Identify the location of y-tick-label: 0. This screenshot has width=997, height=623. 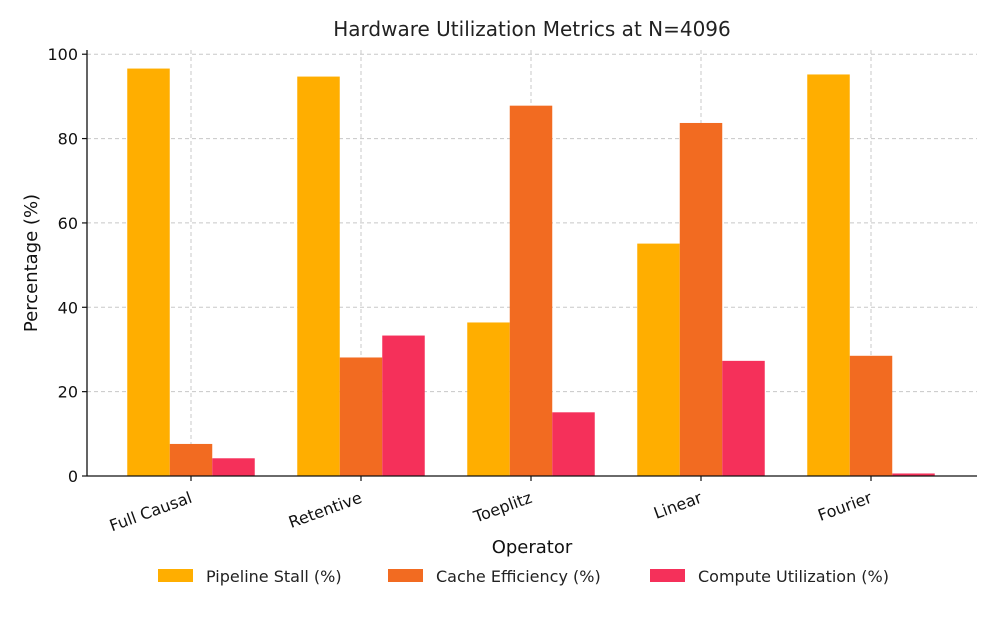
(73, 476).